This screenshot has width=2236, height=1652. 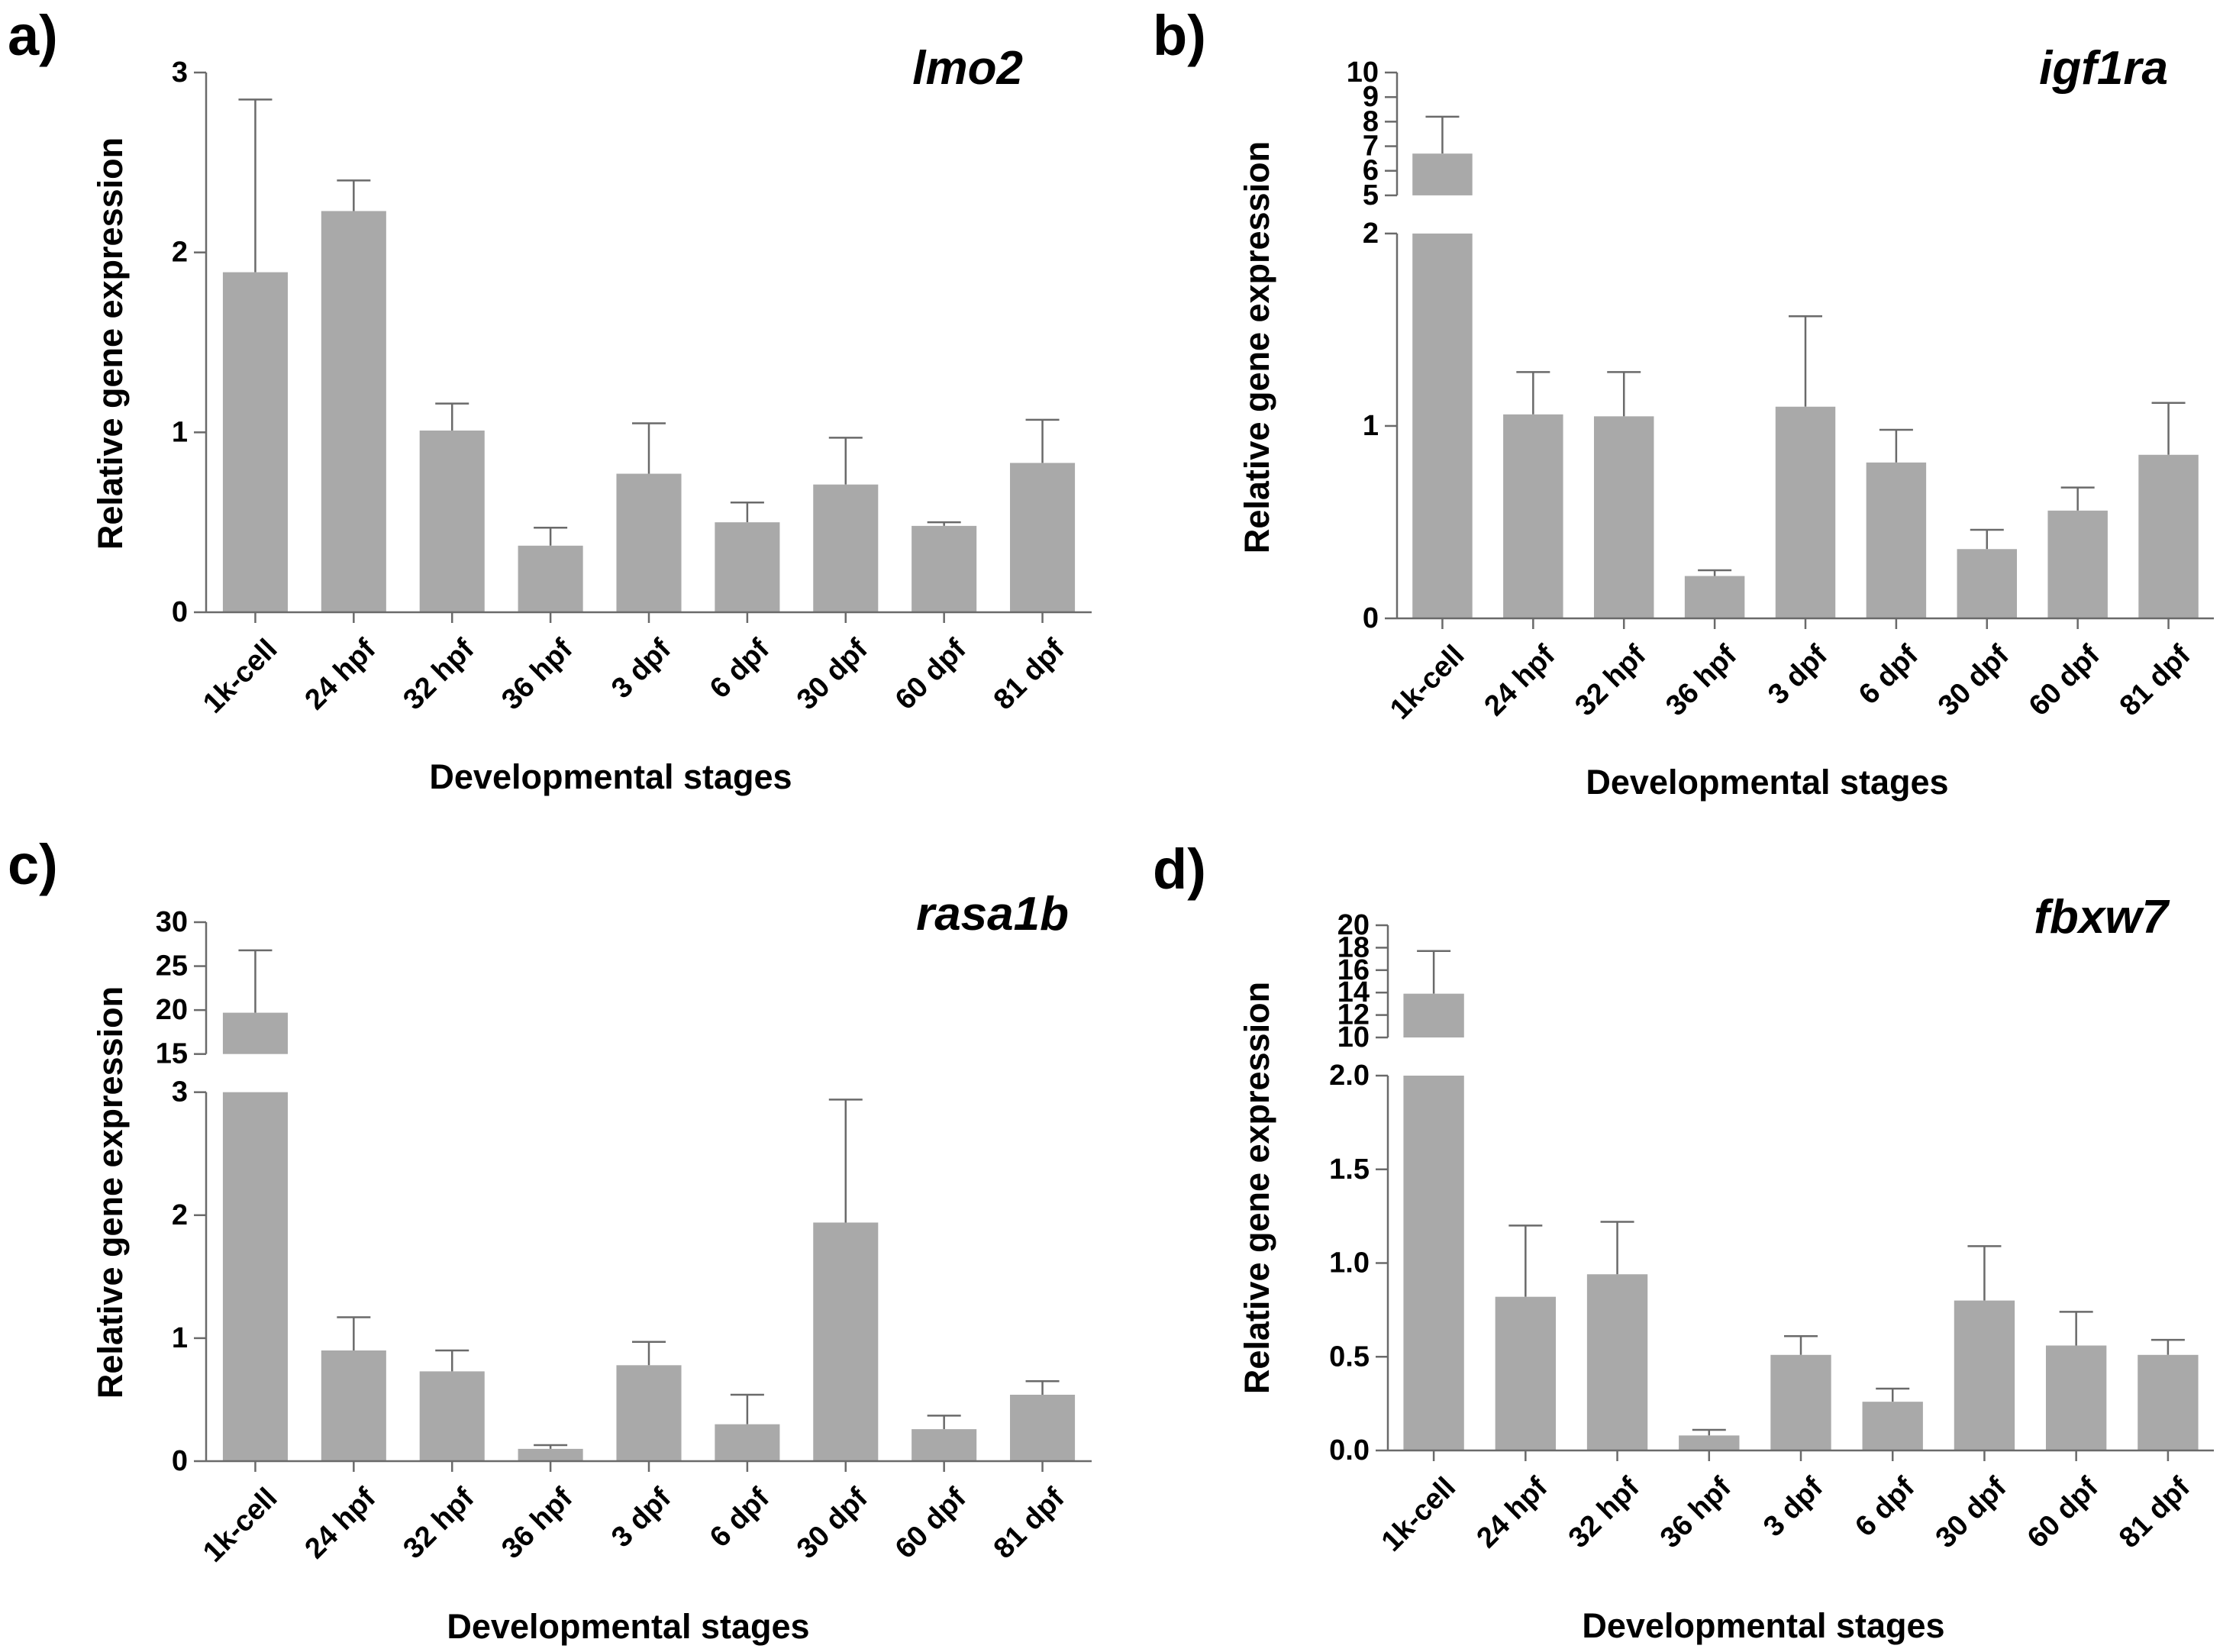 What do you see at coordinates (1371, 171) in the screenshot?
I see `y-tick-label: 6` at bounding box center [1371, 171].